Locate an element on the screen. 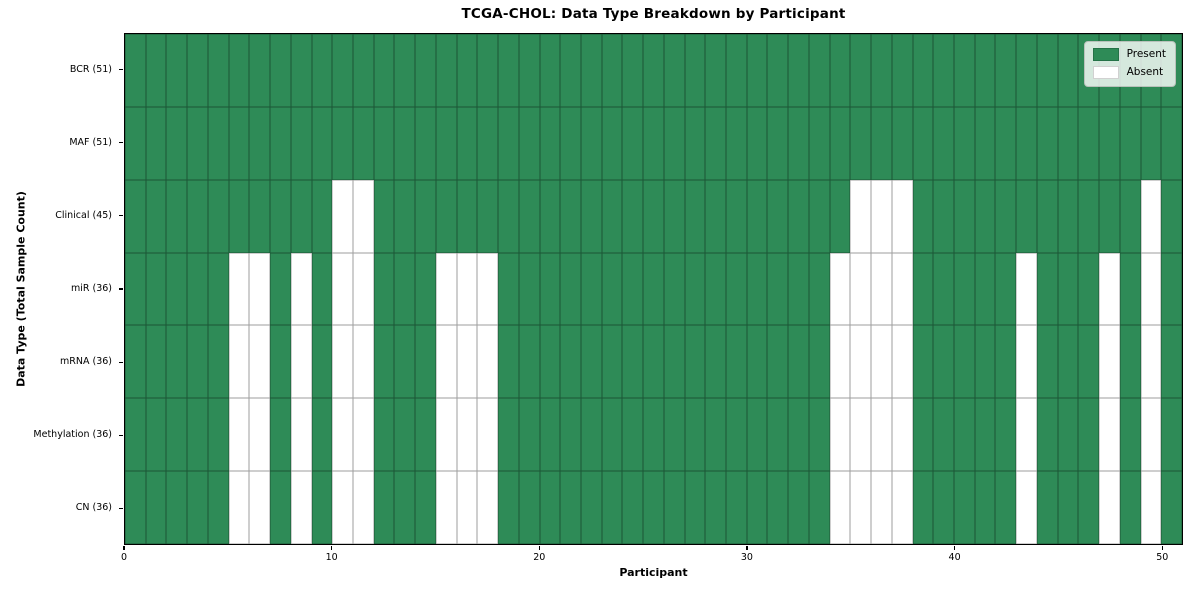 This screenshot has height=600, width=1200. y-tick-label: MAF (51) is located at coordinates (90, 142).